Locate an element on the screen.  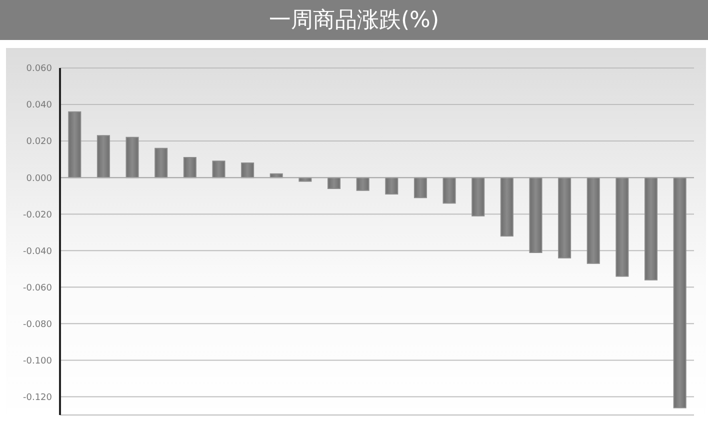
y-tick-label: 0.060 is located at coordinates (39, 69).